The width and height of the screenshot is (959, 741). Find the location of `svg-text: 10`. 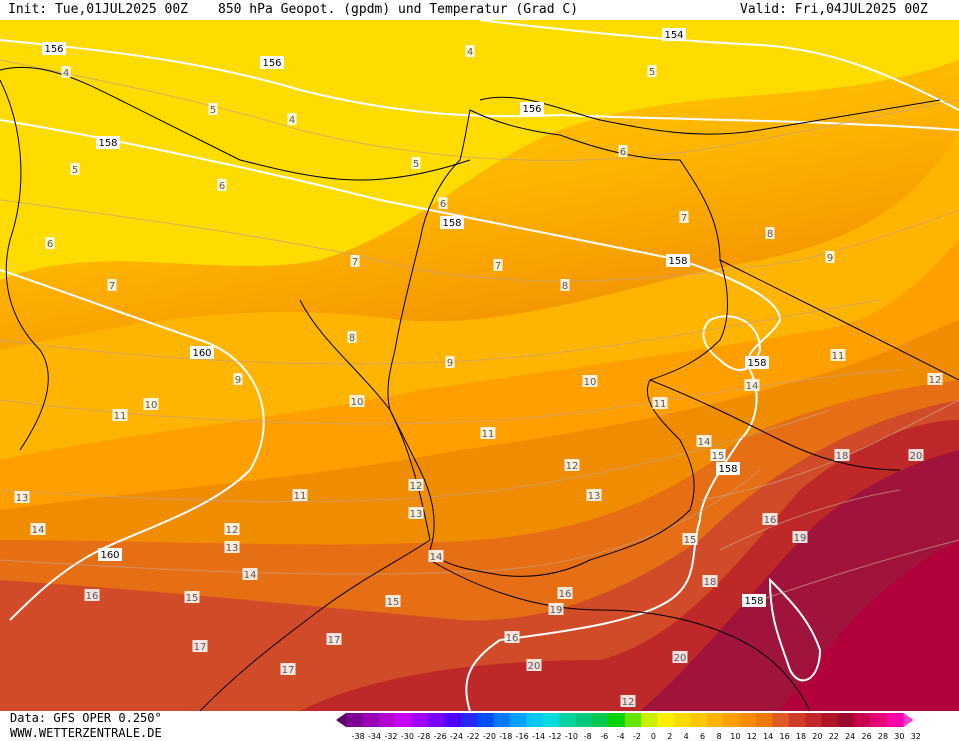

svg-text: 10 is located at coordinates (357, 402).